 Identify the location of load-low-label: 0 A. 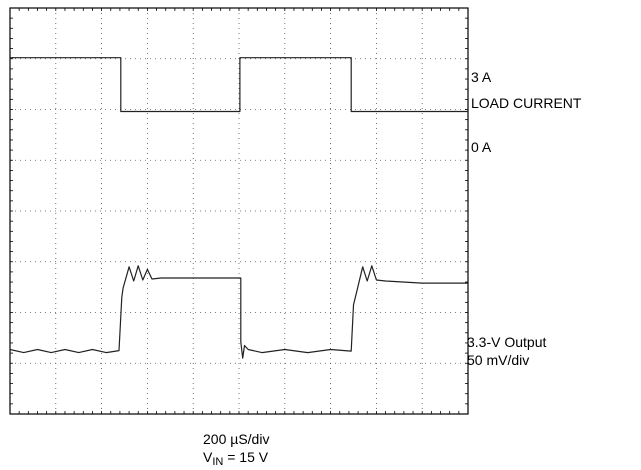
(481, 147).